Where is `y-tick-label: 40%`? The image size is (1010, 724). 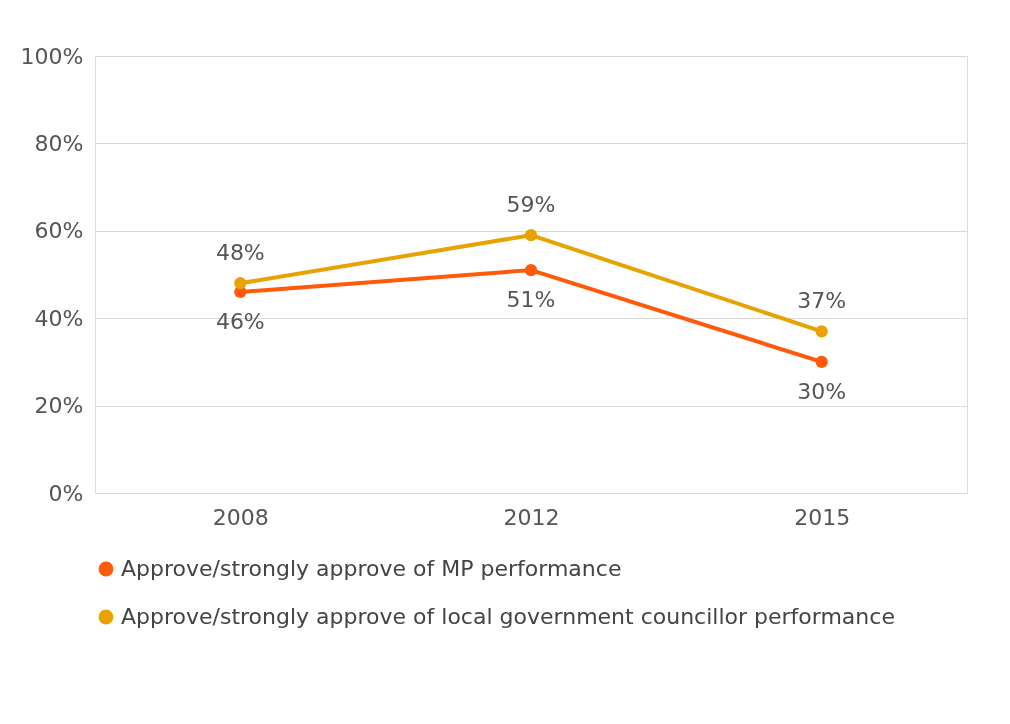 y-tick-label: 40% is located at coordinates (59, 318).